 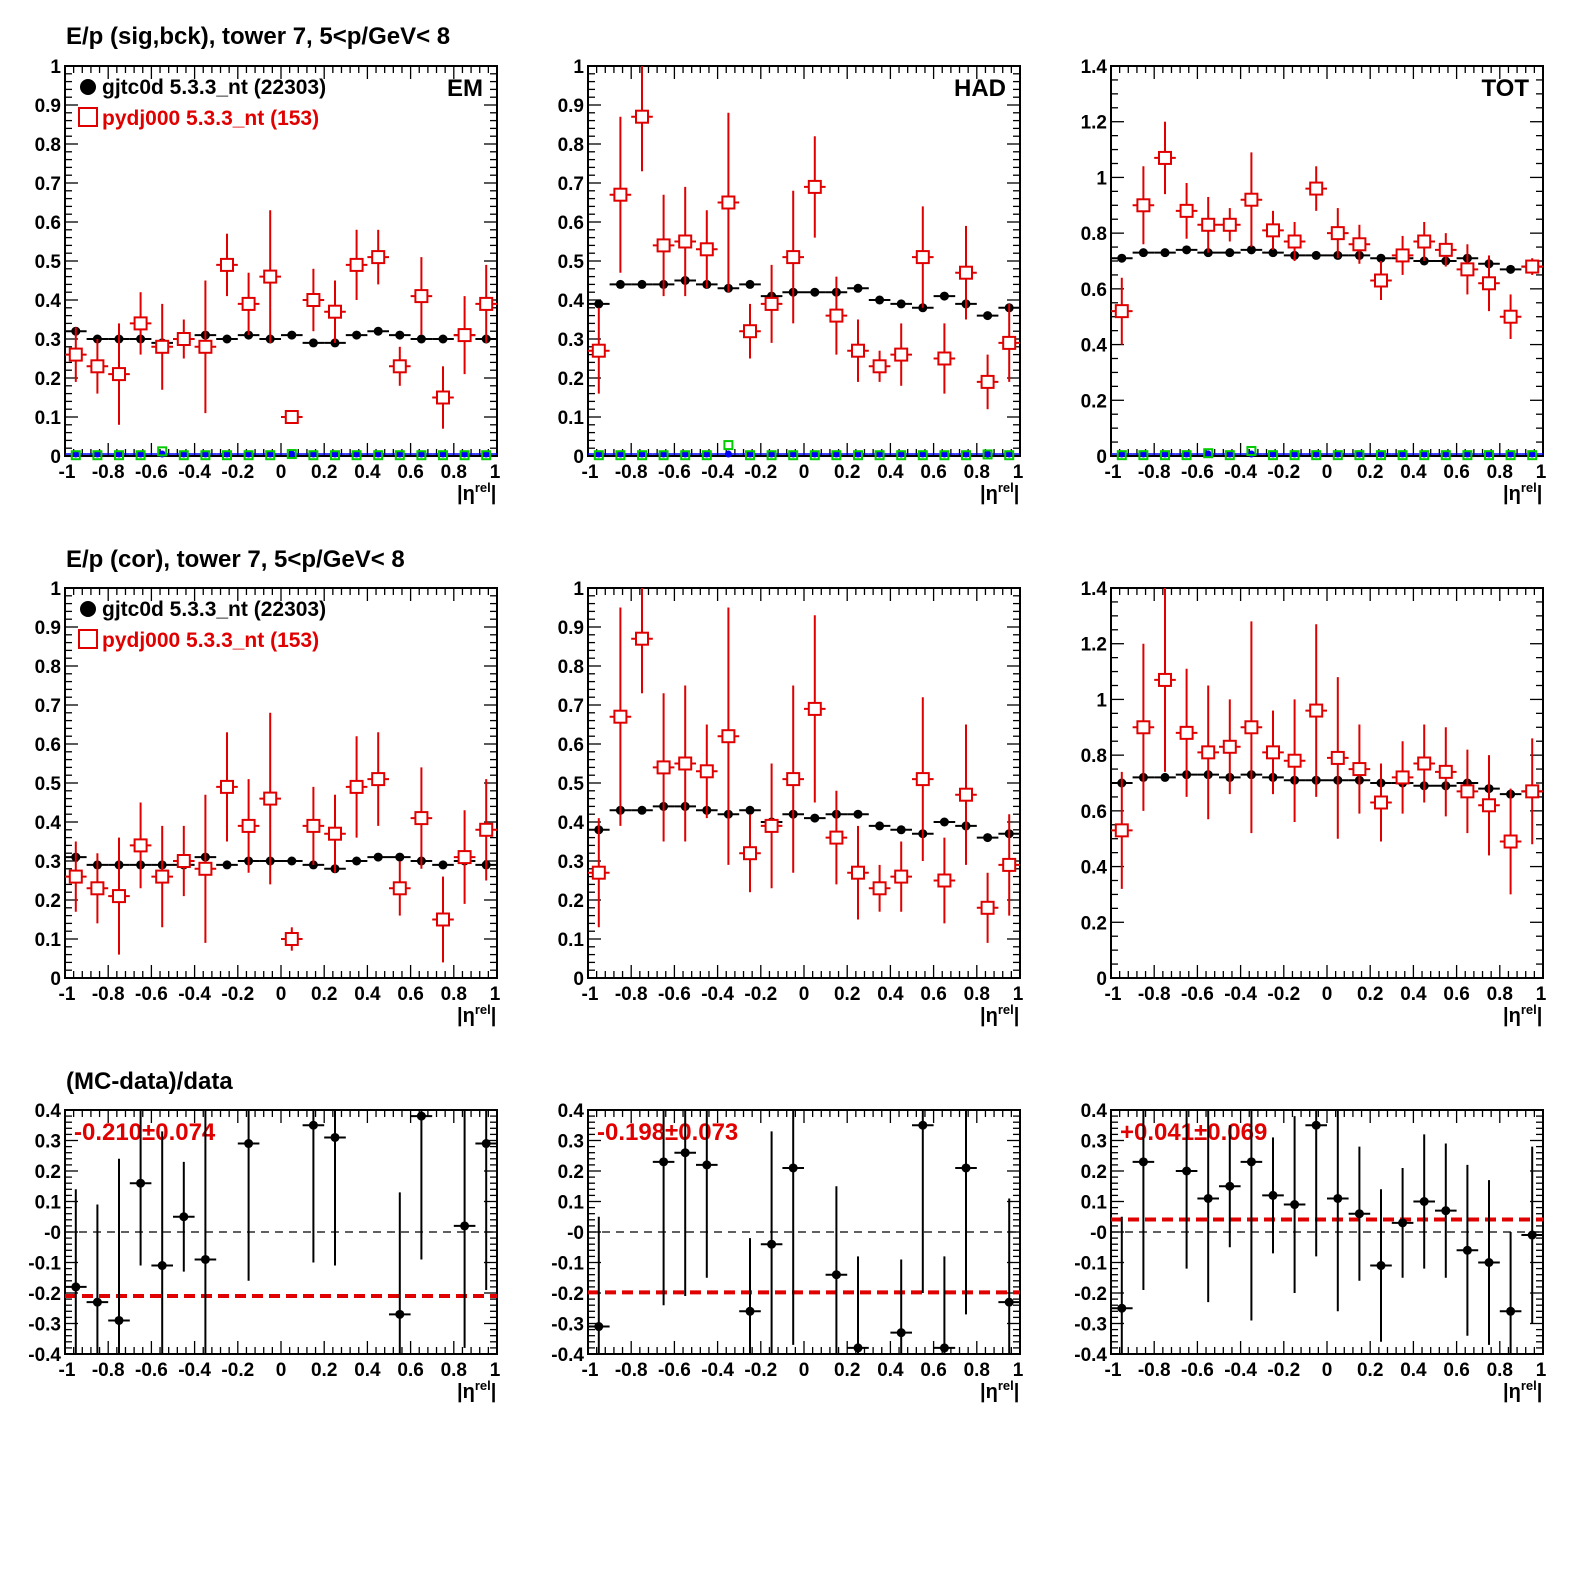 I want to click on y-tick-label: -0.4, so click(x=44, y=1355).